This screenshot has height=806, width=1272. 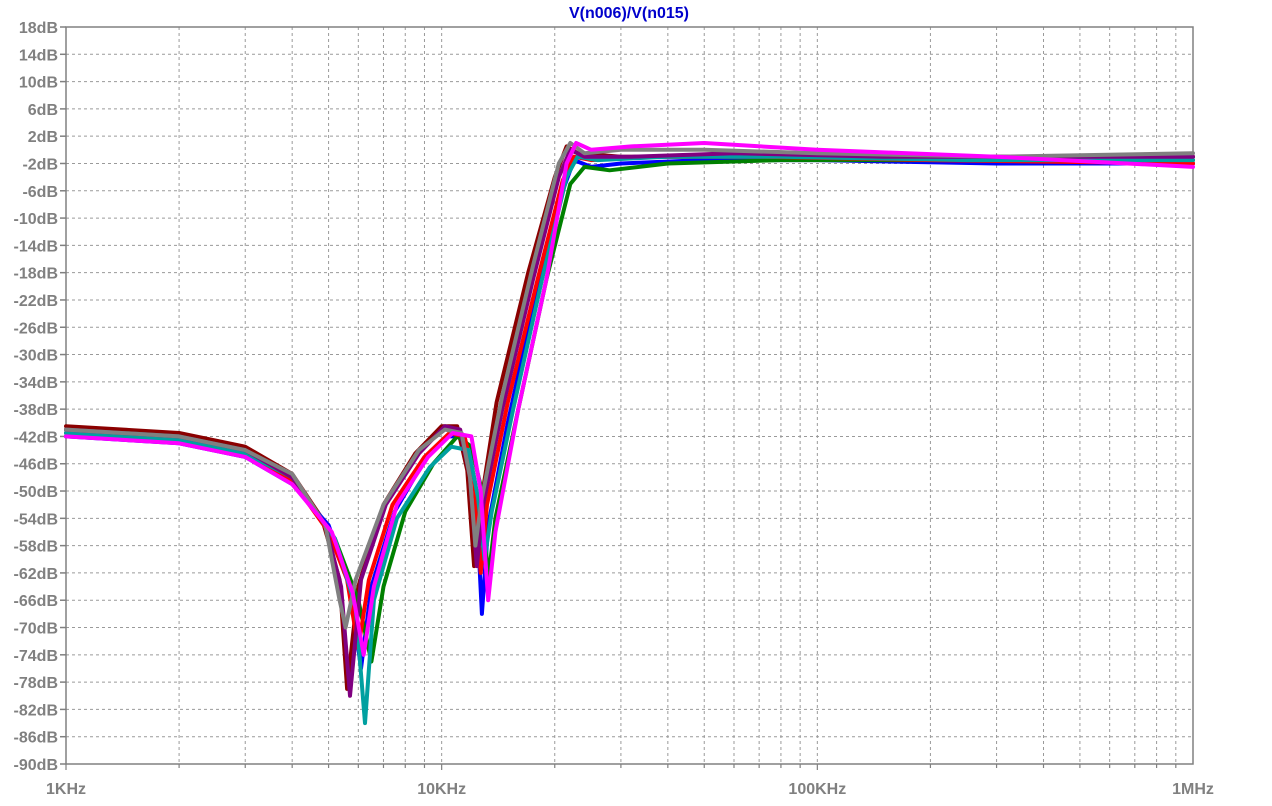 What do you see at coordinates (40, 164) in the screenshot?
I see `y-tick-label: -2dB` at bounding box center [40, 164].